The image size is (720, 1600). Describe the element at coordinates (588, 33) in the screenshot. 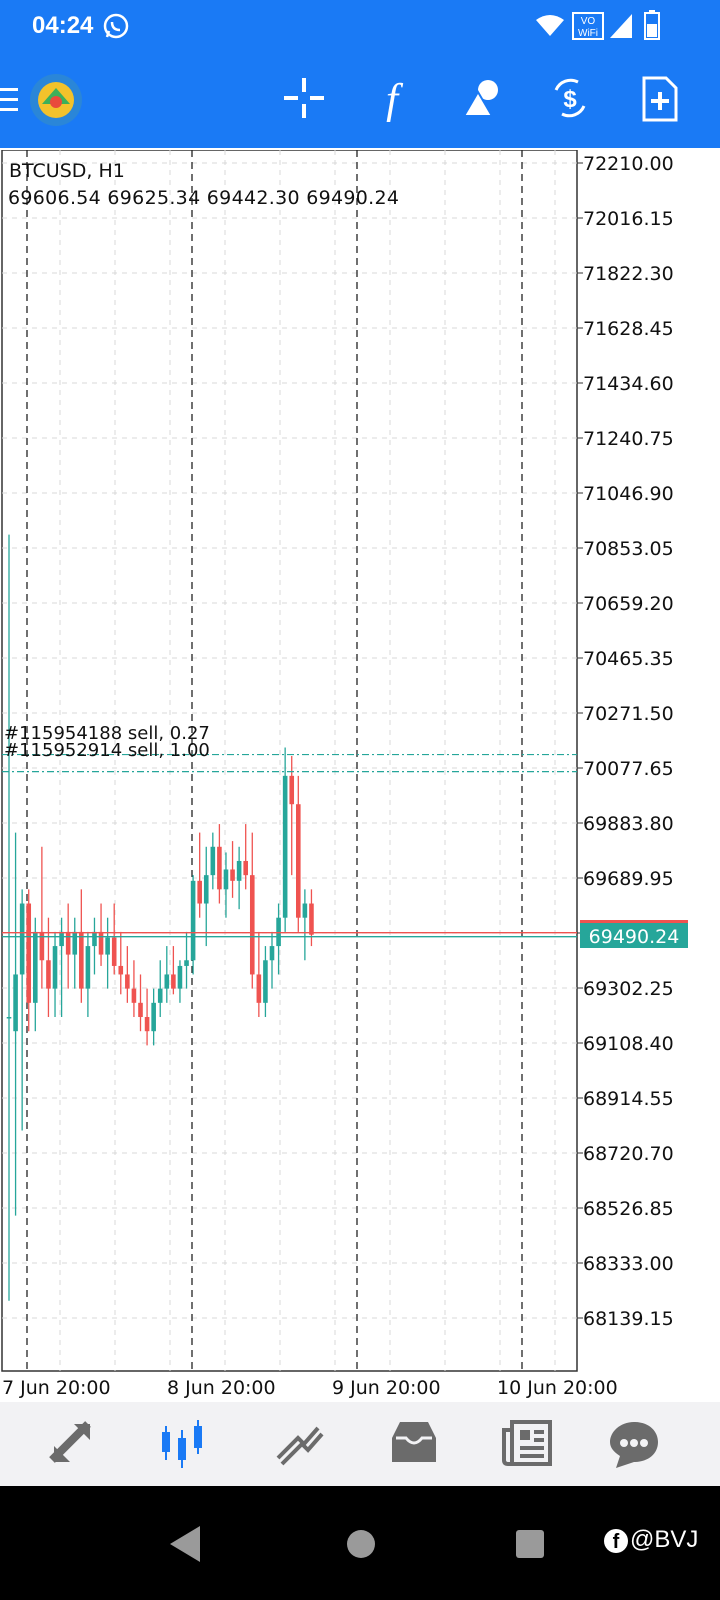

I see `vowifi-bottom-text: WiFi` at that location.